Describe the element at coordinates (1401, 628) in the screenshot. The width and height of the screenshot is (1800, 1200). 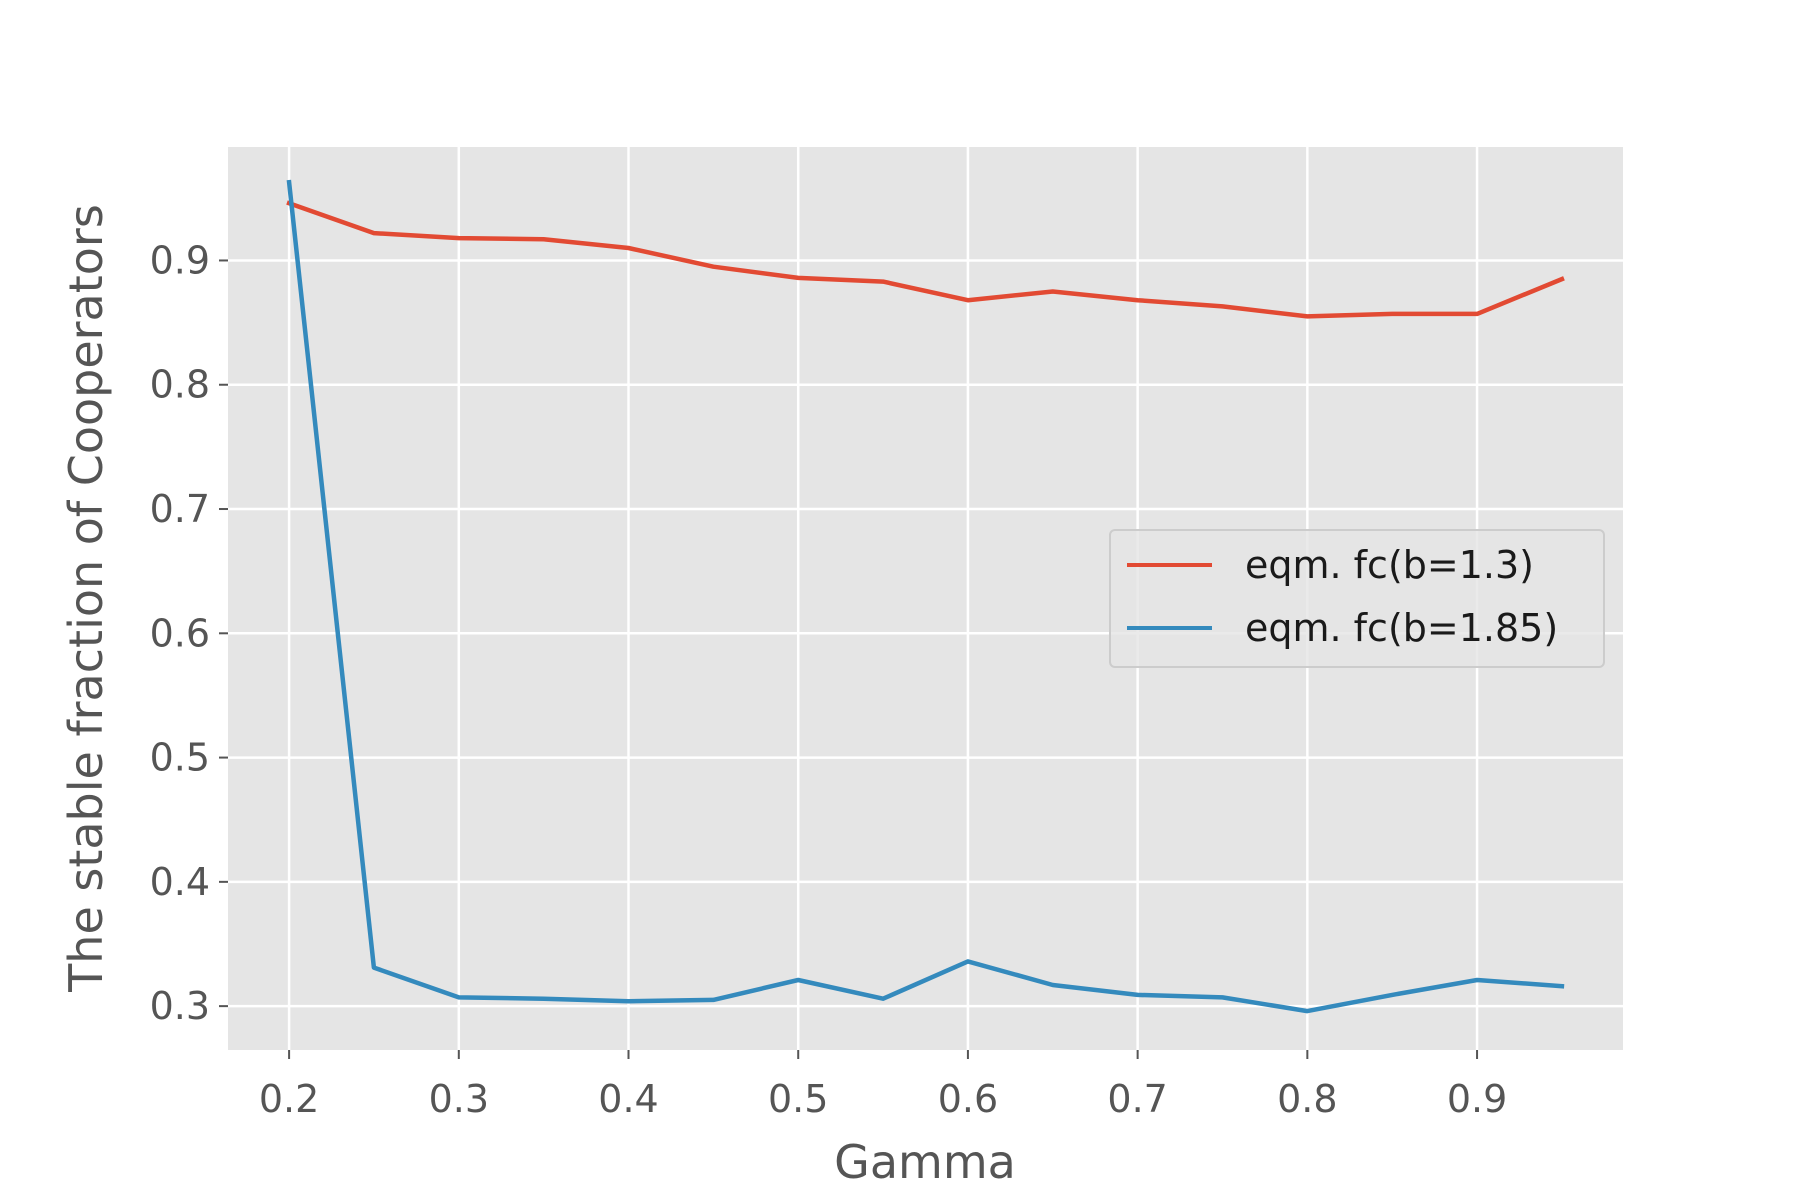
I see `legend-label-fc-b-1-85: eqm. fc(b=1.85)` at that location.